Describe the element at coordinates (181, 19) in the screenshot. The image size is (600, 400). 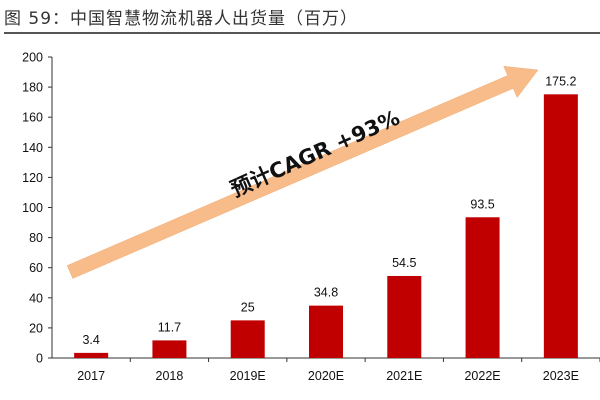
I see `chart-title: 图 59：中国智慧物流机器人出货量（百万）` at that location.